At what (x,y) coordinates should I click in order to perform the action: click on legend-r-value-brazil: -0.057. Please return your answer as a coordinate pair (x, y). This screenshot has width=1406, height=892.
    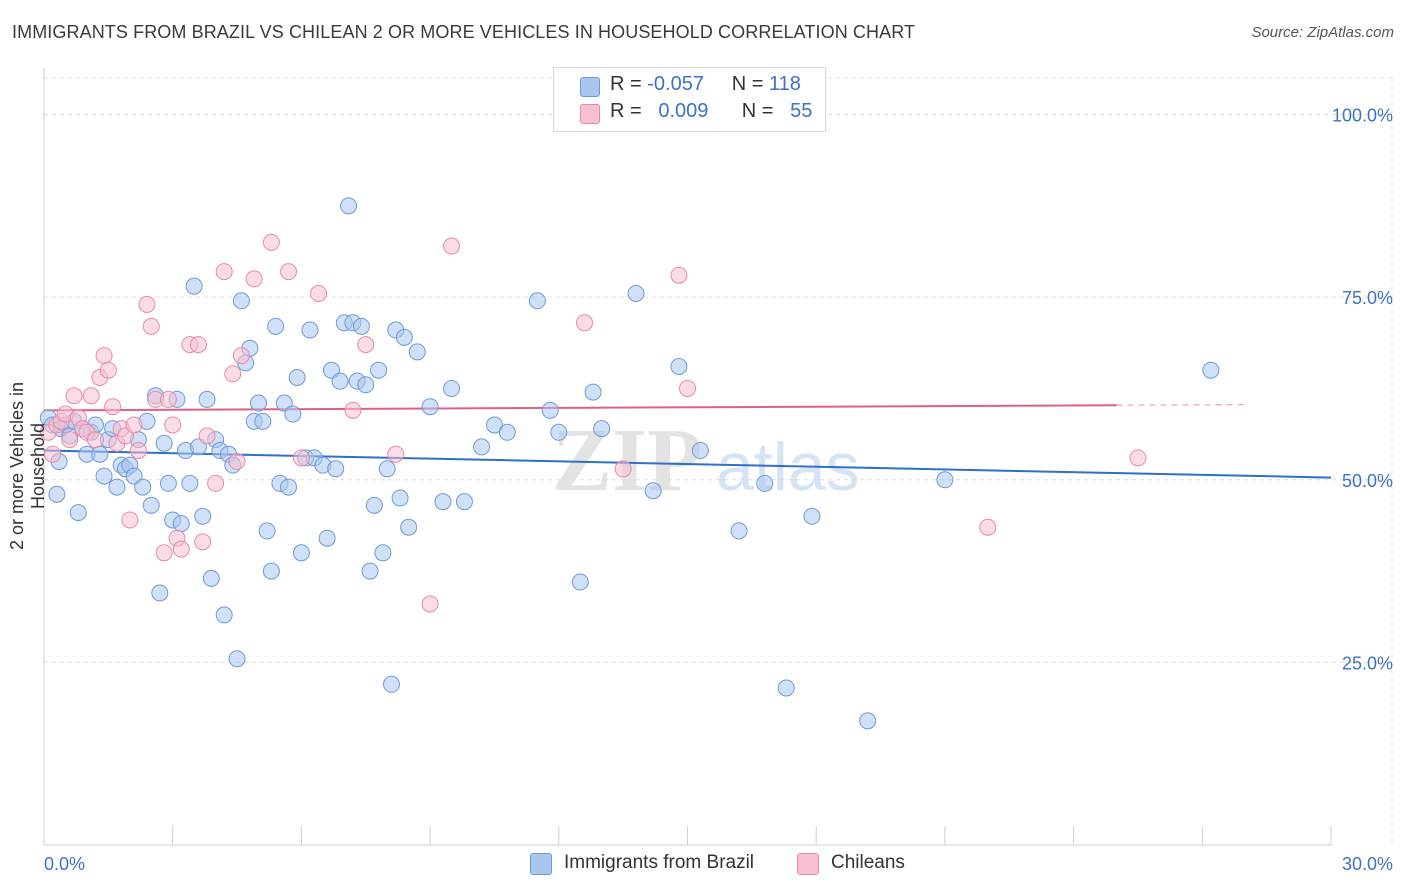
    Looking at the image, I should click on (675, 84).